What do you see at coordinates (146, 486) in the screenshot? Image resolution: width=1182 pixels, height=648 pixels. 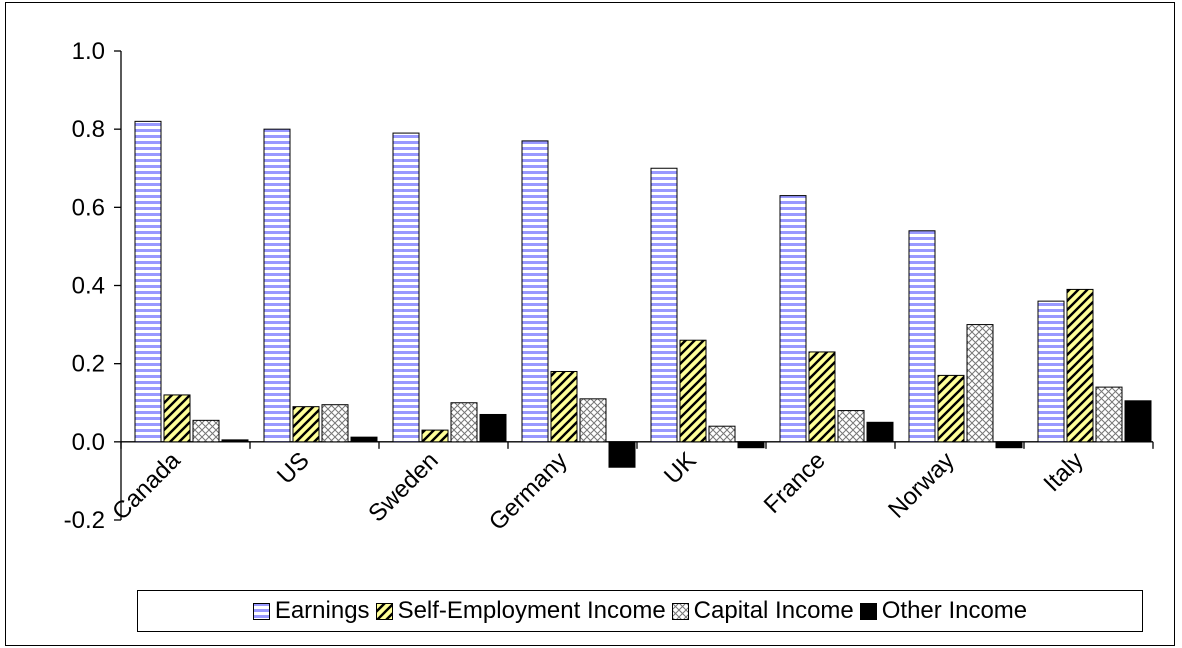 I see `x-category-label: Canada` at bounding box center [146, 486].